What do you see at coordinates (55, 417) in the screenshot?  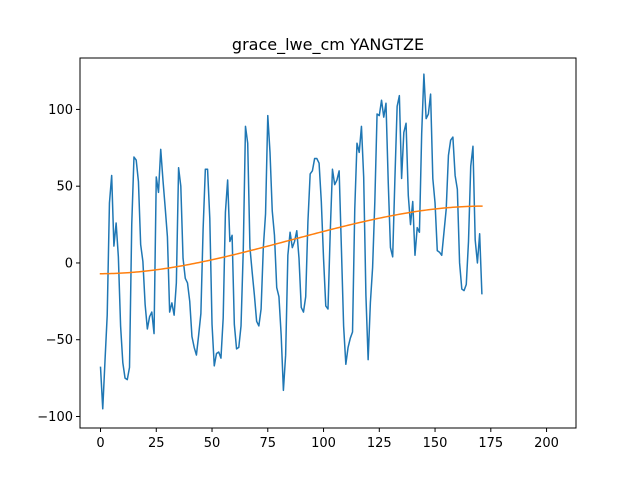 I see `y-tick-label: −100` at bounding box center [55, 417].